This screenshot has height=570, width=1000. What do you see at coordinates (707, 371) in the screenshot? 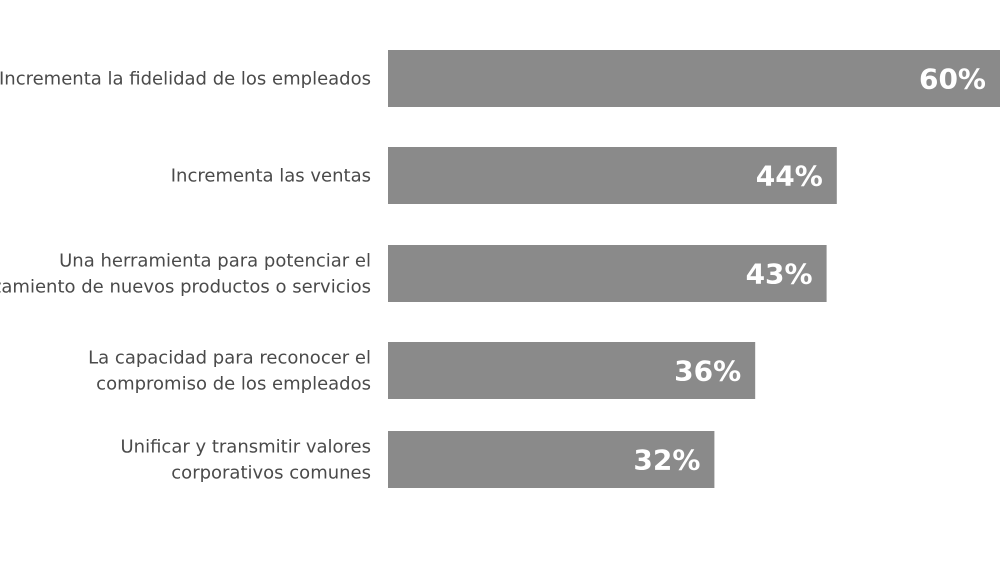
I see `bar-value-label-4: 36%` at bounding box center [707, 371].